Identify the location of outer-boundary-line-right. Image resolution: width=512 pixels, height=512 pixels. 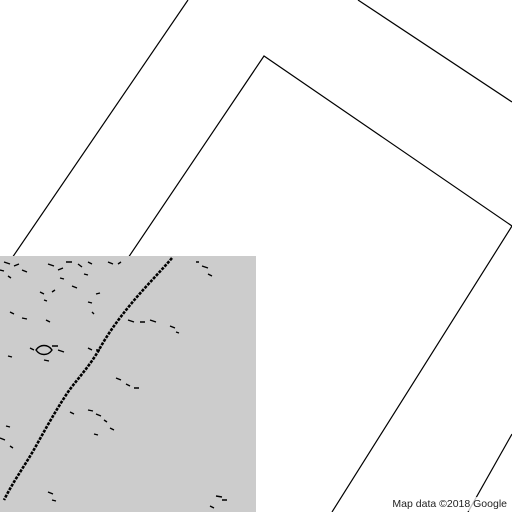
(434, 51).